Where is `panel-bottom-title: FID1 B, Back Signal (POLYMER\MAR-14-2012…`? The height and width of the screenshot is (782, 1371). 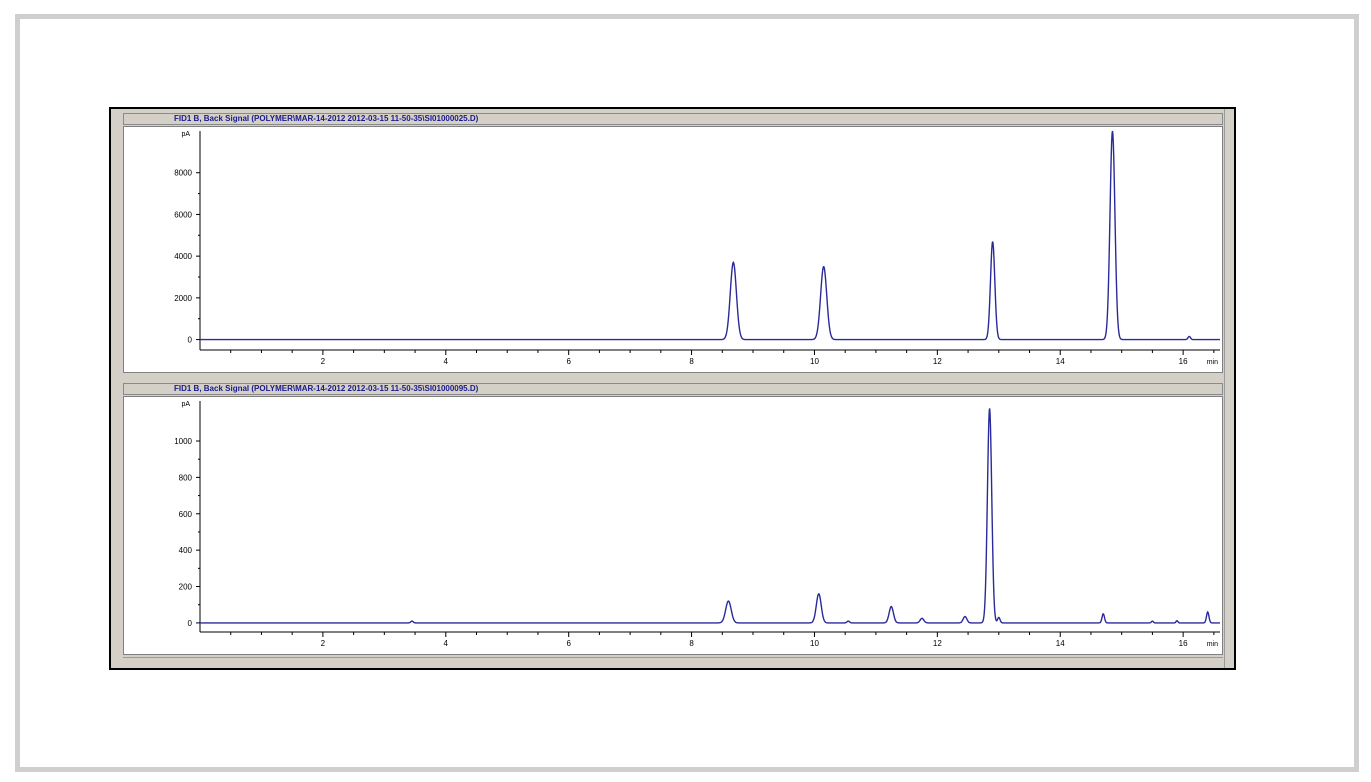 panel-bottom-title: FID1 B, Back Signal (POLYMER\MAR-14-2012… is located at coordinates (673, 389).